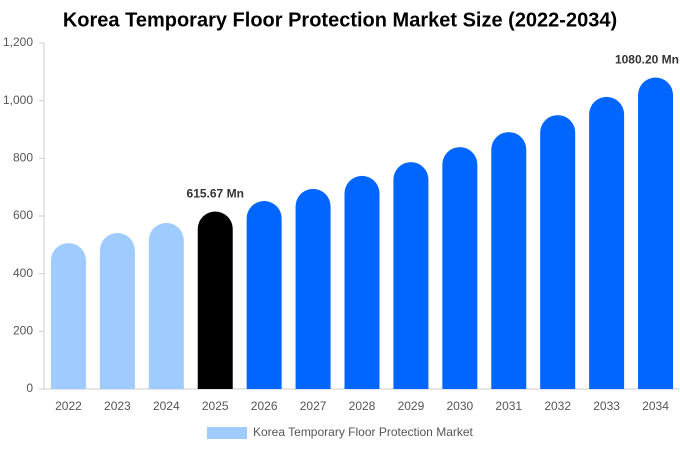 The image size is (680, 450). I want to click on y-tick-label: 0, so click(29, 388).